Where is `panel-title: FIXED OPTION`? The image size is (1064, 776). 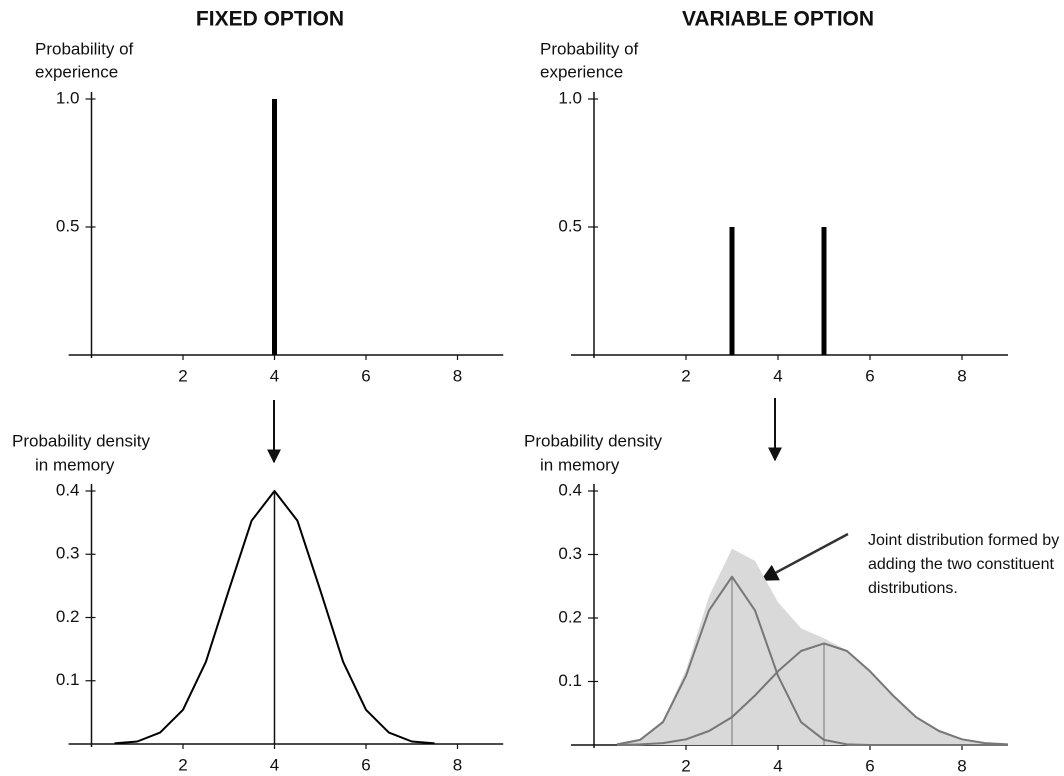
panel-title: FIXED OPTION is located at coordinates (270, 19).